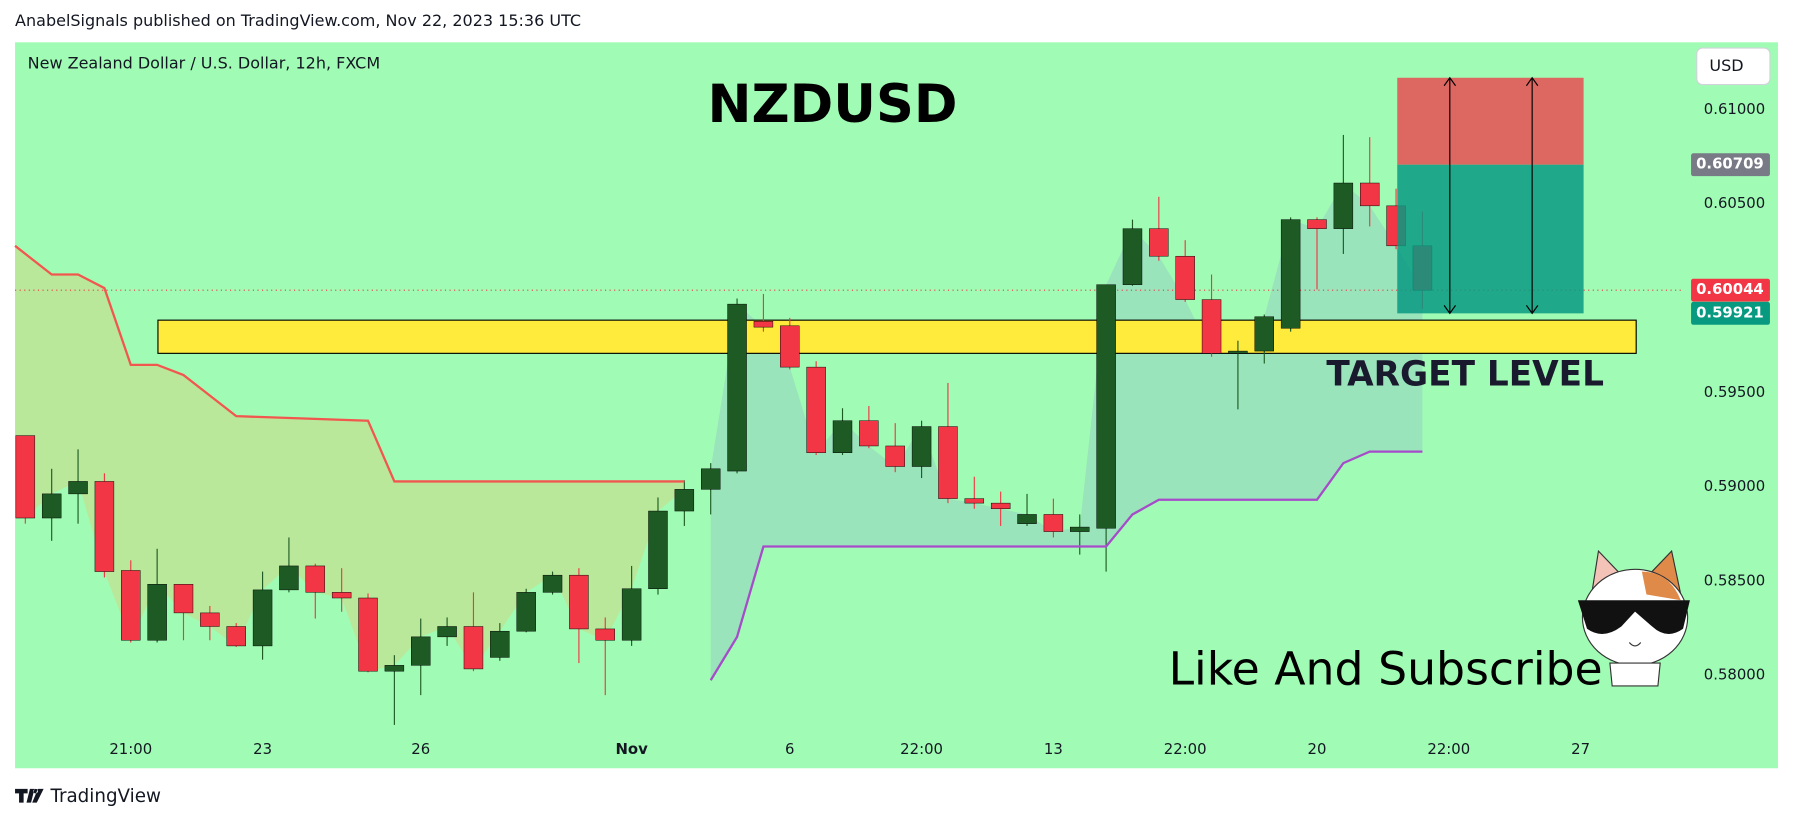 This screenshot has height=822, width=1793. I want to click on x-tick-label: 23, so click(262, 749).